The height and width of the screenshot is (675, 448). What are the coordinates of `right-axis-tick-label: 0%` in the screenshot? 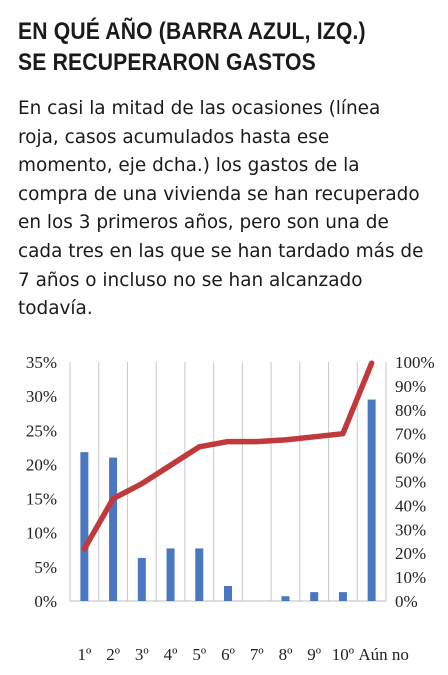 It's located at (406, 601).